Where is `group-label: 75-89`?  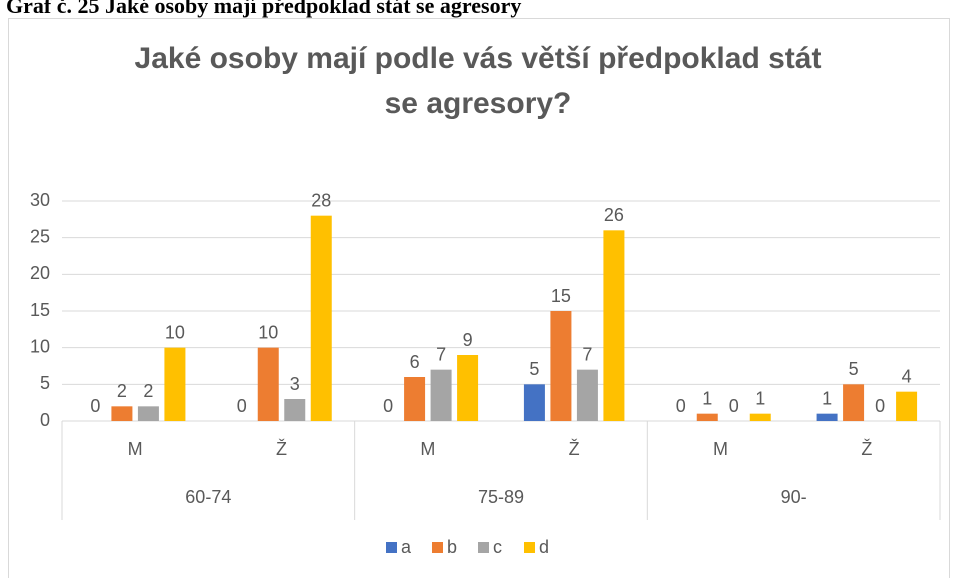
group-label: 75-89 is located at coordinates (501, 497).